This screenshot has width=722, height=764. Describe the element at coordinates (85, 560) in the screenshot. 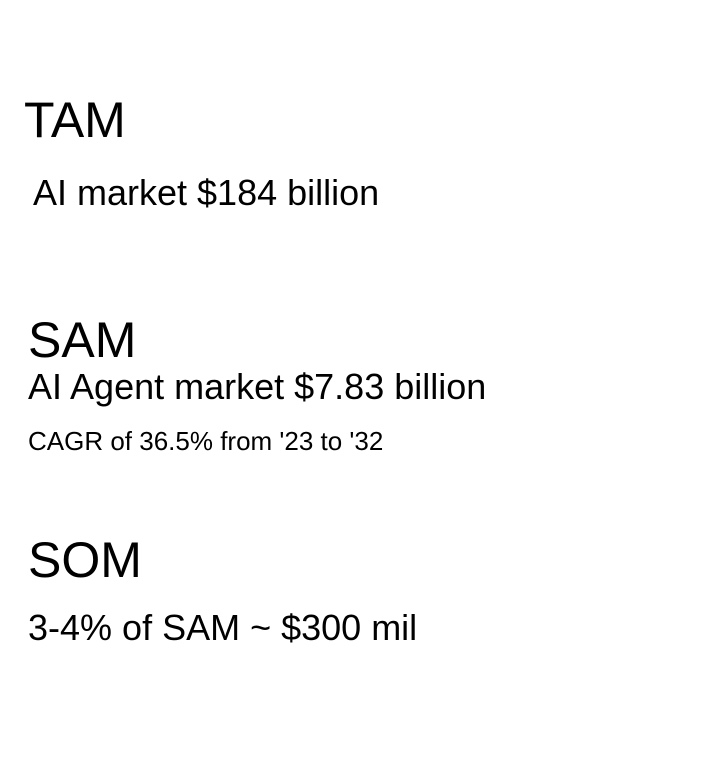

I see `som-heading: SOM` at that location.